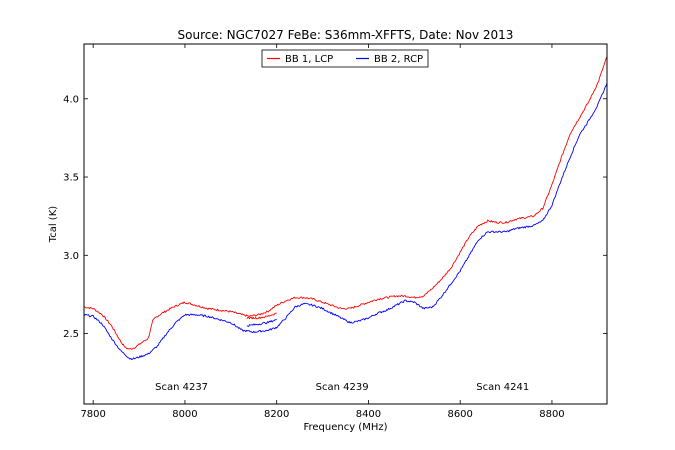 The image size is (675, 450). I want to click on annotation-layer: Scan 4237 Scan 4239 Scan 4241, so click(342, 387).